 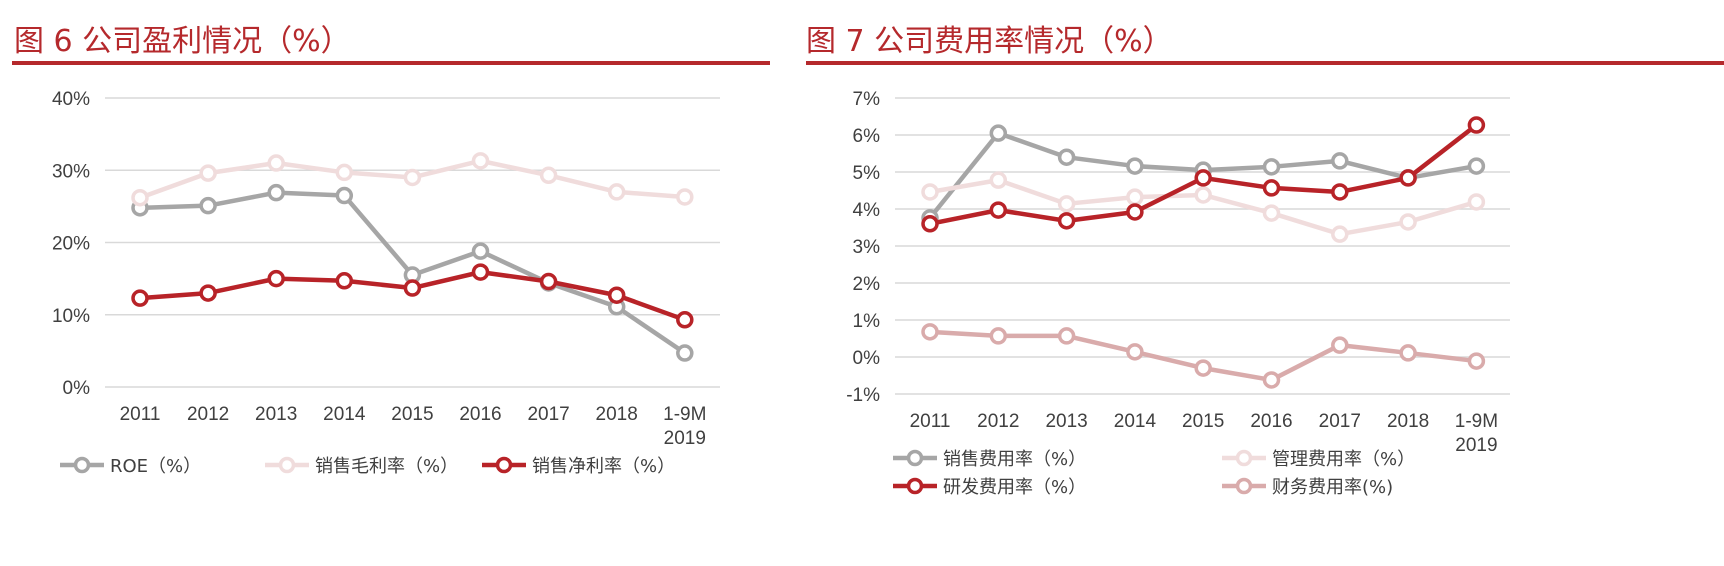 What do you see at coordinates (867, 358) in the screenshot?
I see `y-tick-label: 0%` at bounding box center [867, 358].